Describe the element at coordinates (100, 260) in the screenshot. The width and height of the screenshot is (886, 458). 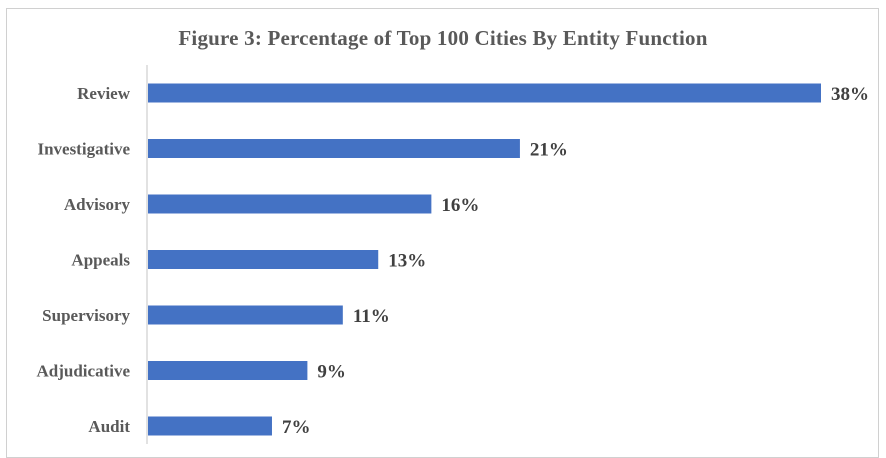
I see `category-label: Appeals` at that location.